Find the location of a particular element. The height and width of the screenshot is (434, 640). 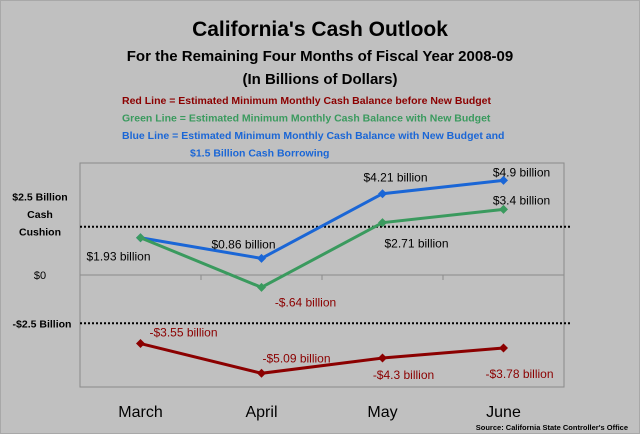

reference-line-label: -$2.5 Billion is located at coordinates (42, 324).